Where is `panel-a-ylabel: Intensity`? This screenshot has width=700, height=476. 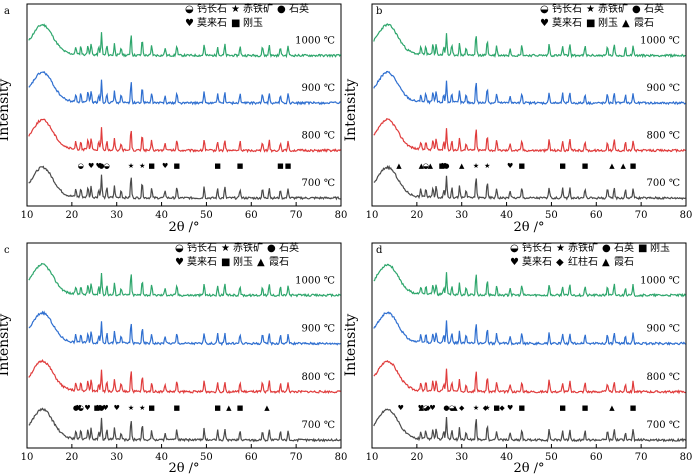
panel-a-ylabel: Intensity is located at coordinates (6, 110).